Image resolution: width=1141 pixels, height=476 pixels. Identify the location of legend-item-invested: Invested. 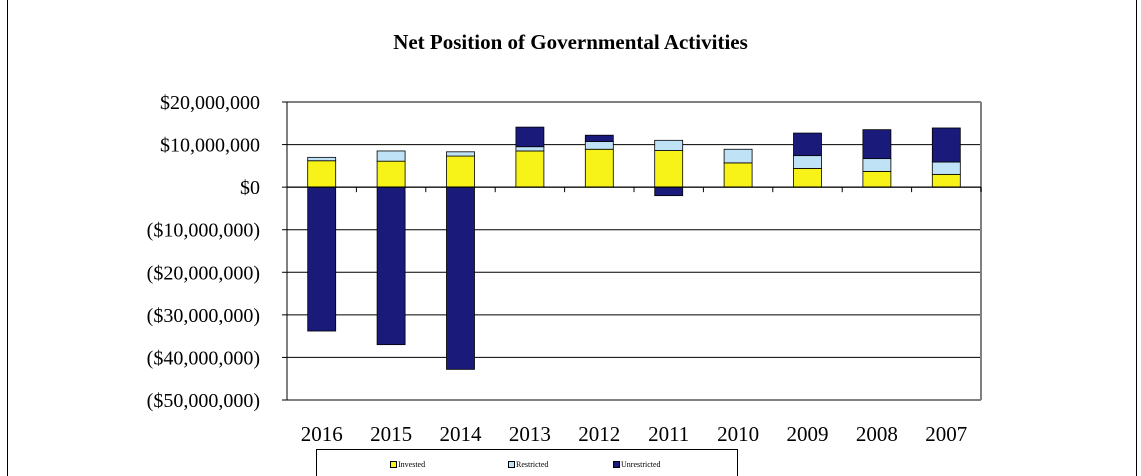
(407, 464).